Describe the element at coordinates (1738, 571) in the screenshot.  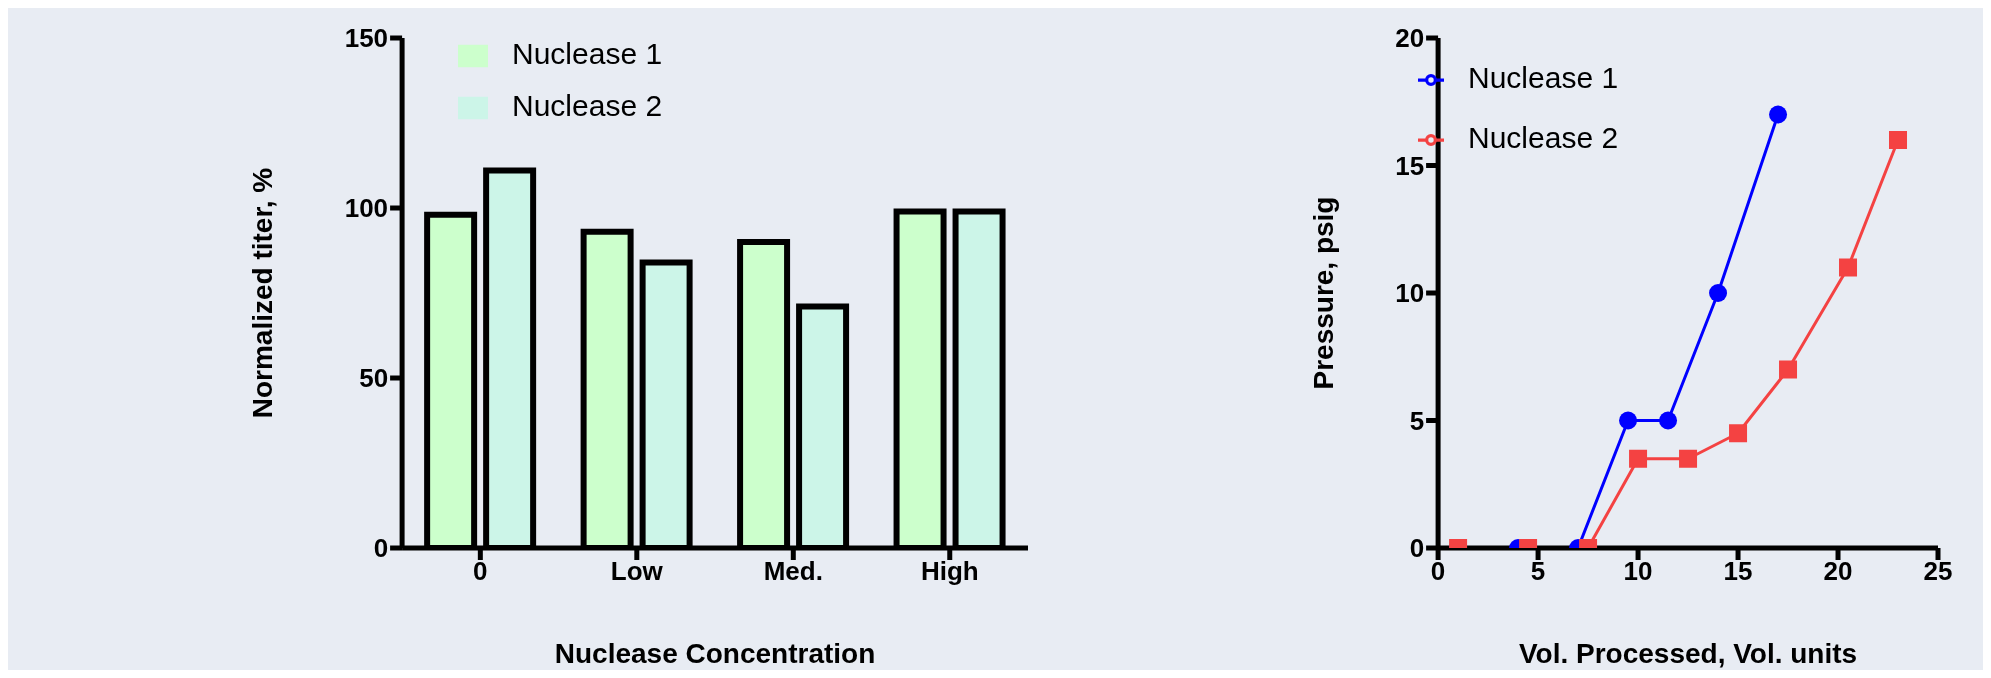
I see `x-tick-label: 15` at that location.